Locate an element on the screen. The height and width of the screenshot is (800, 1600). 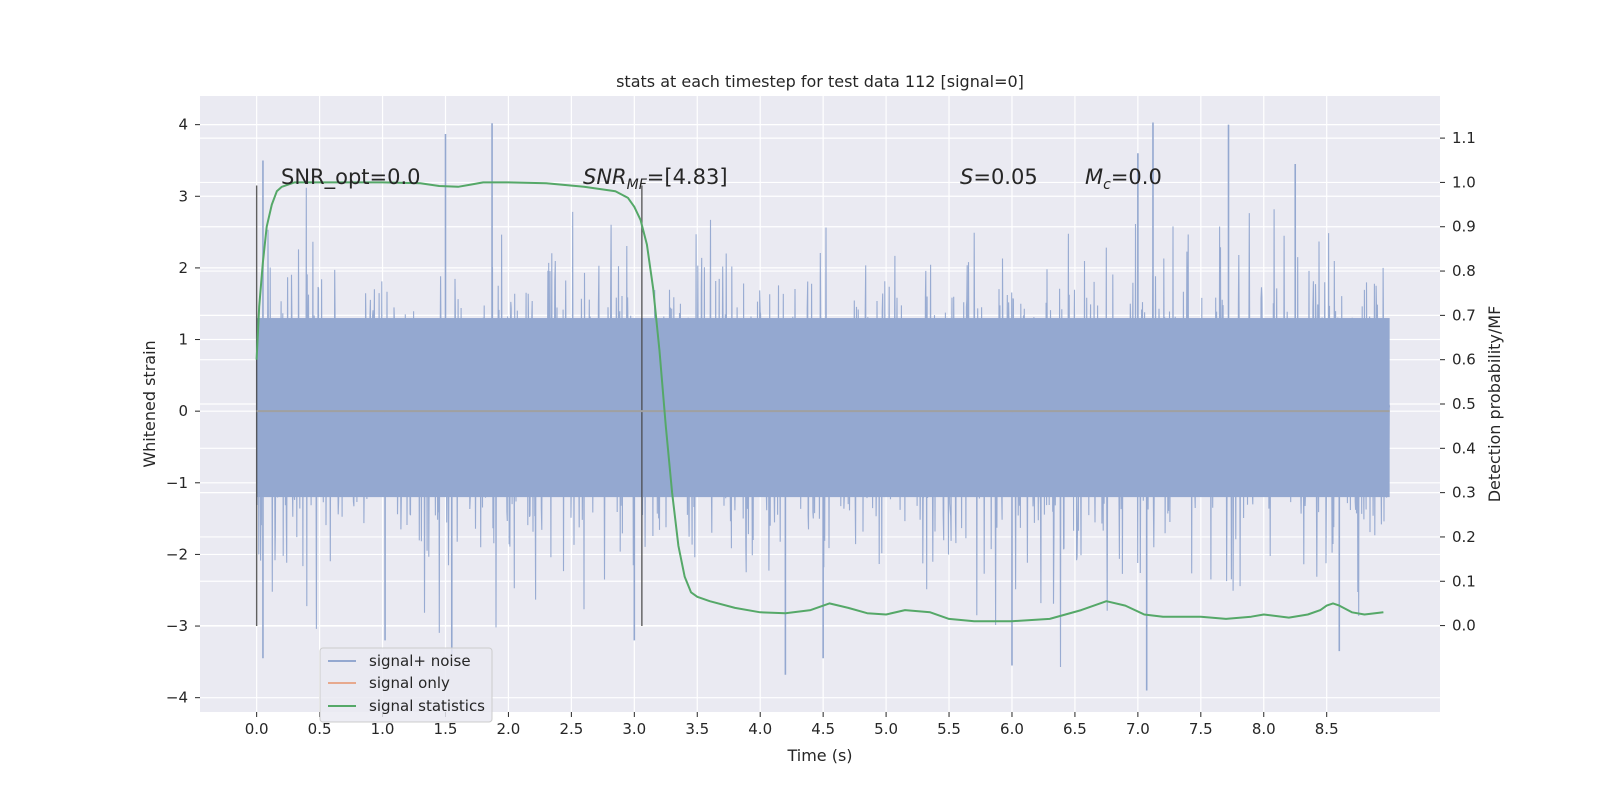
x-tick-label: 7.5 is located at coordinates (1201, 729).